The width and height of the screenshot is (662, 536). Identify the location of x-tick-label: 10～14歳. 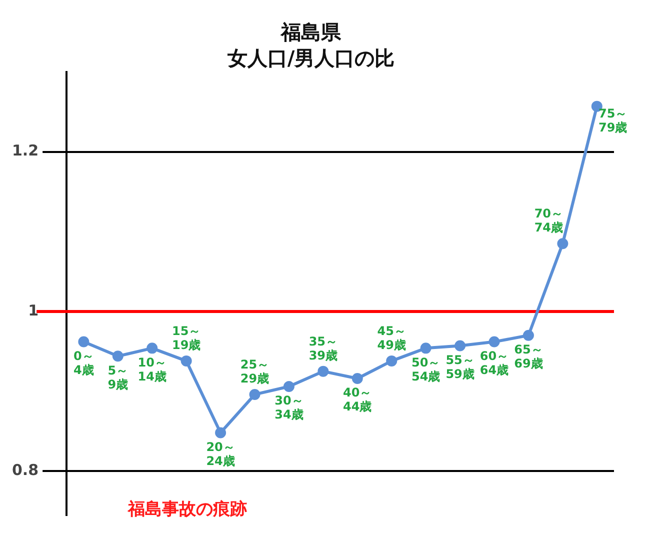
(152, 369).